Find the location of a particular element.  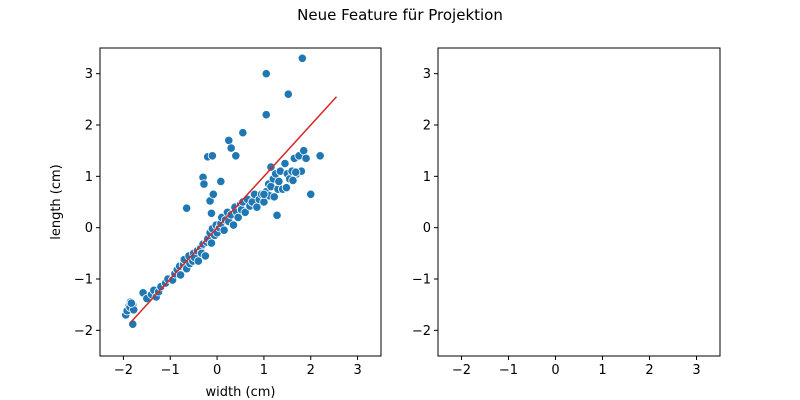

left-x-tick-label-0: −2 is located at coordinates (123, 370).